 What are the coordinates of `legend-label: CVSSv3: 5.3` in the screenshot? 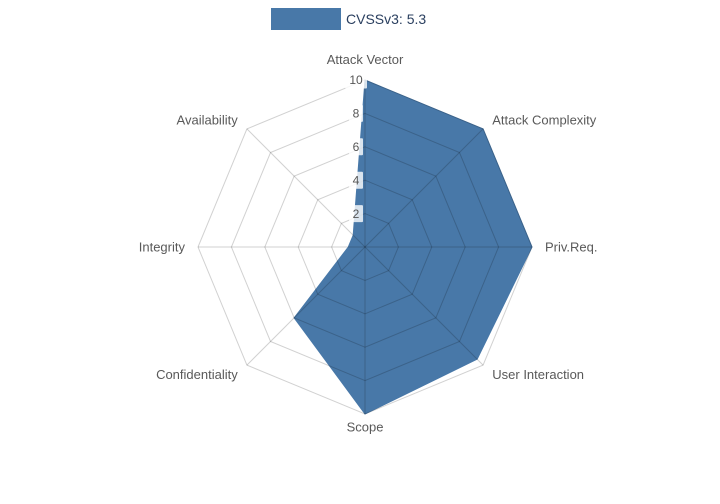 It's located at (386, 19).